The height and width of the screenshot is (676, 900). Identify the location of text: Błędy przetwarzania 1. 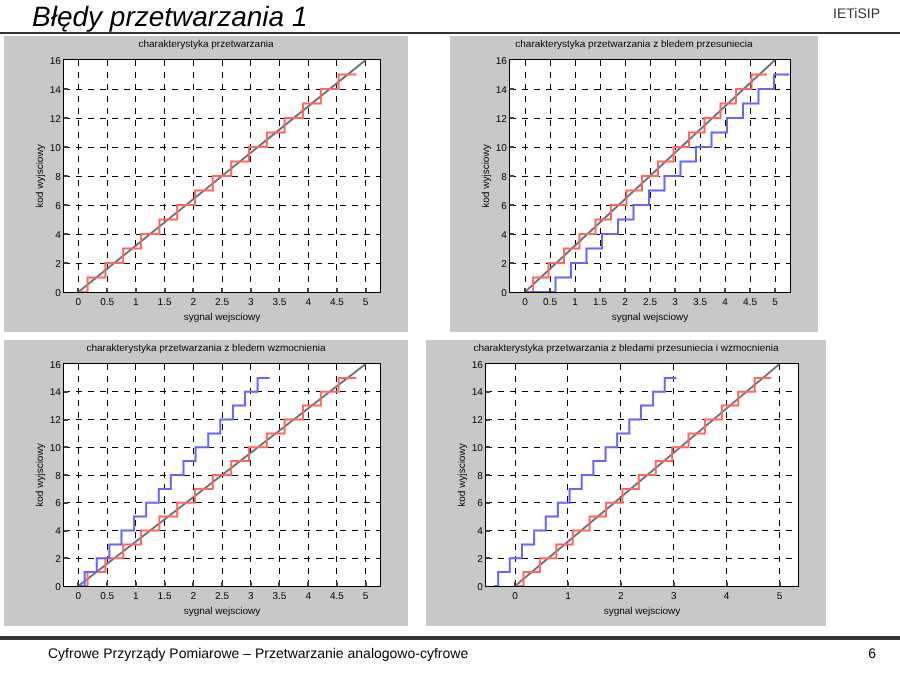
(170, 16).